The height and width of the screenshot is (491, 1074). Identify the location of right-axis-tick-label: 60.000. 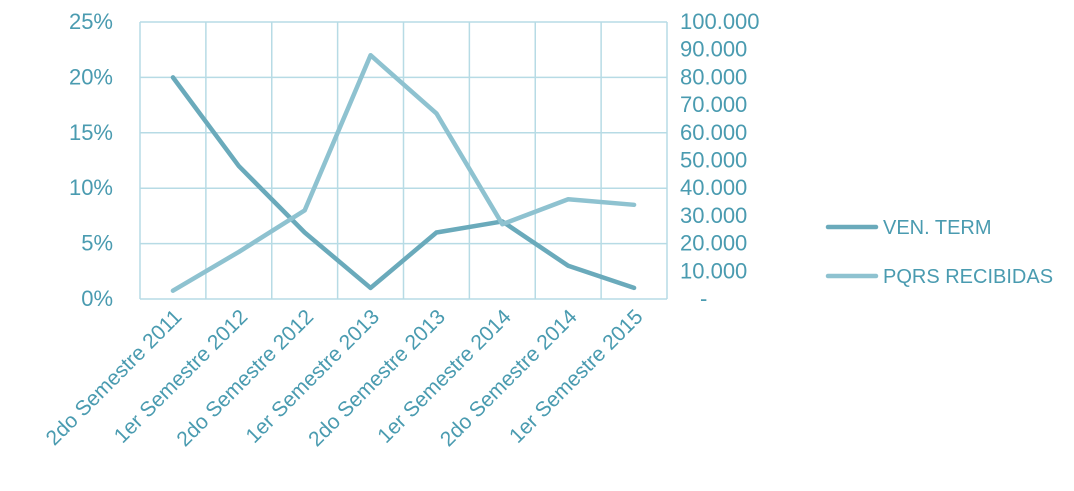
(713, 132).